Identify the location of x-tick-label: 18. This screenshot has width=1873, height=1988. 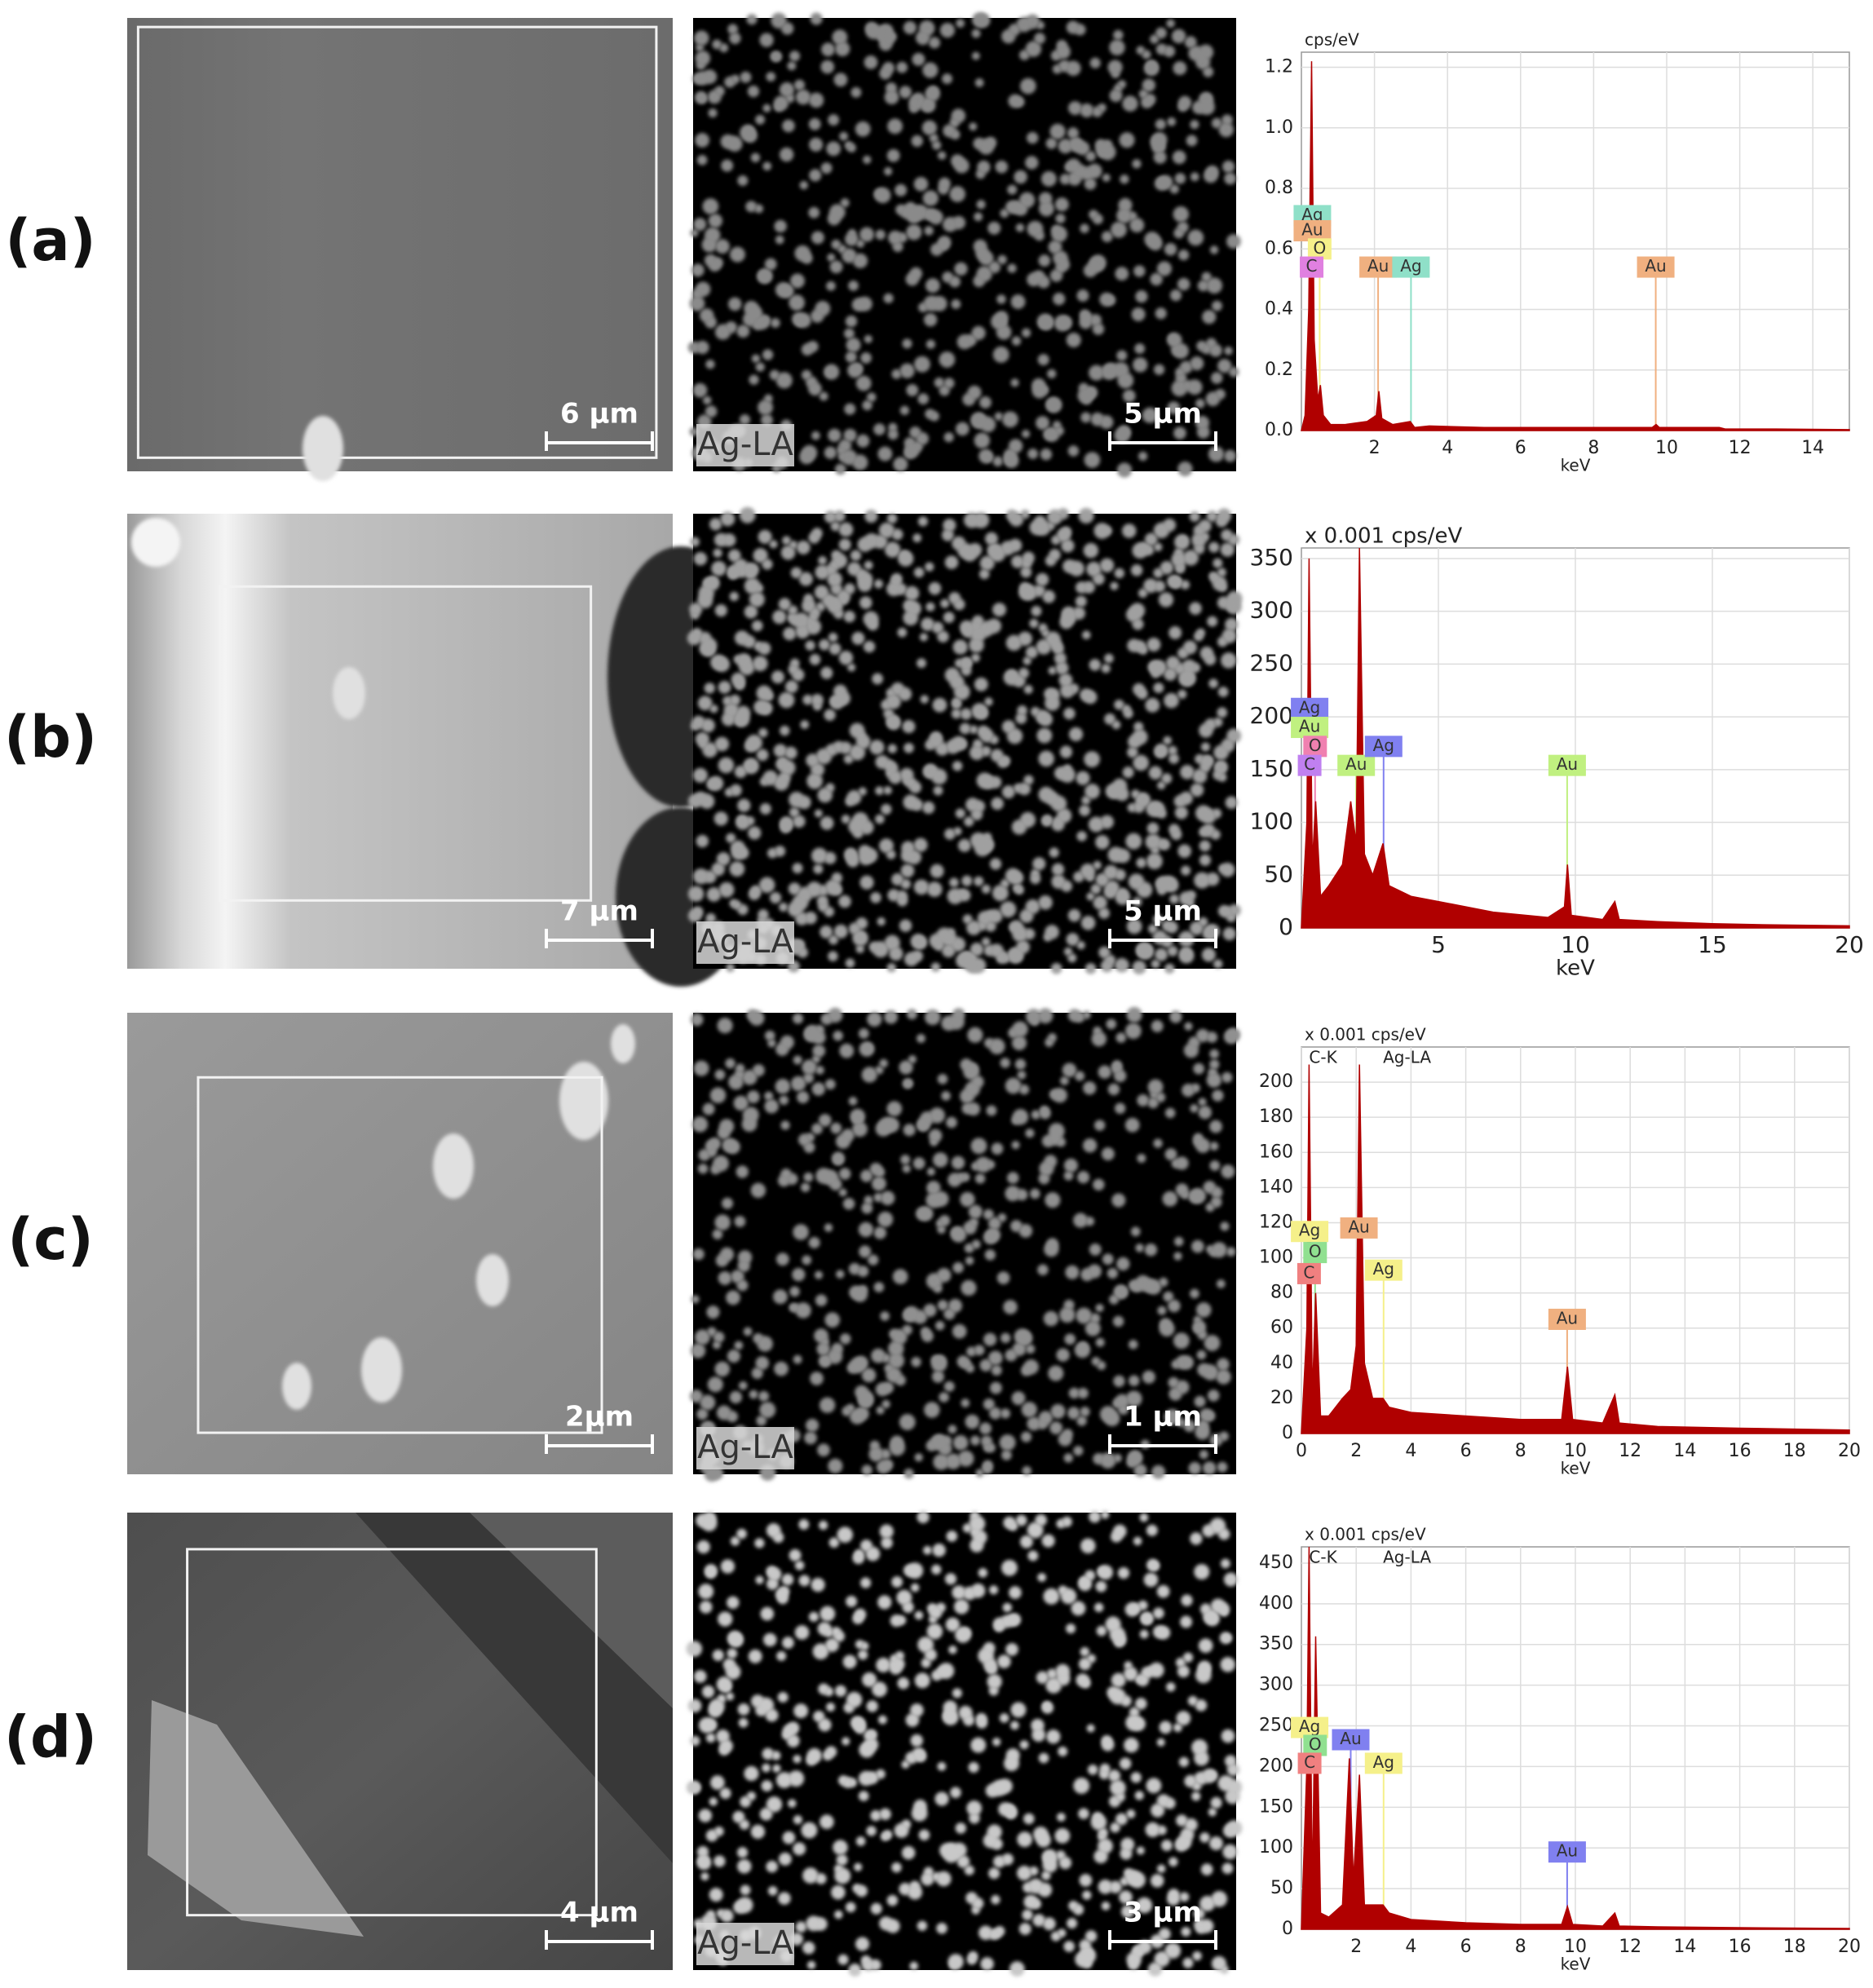
(1795, 1947).